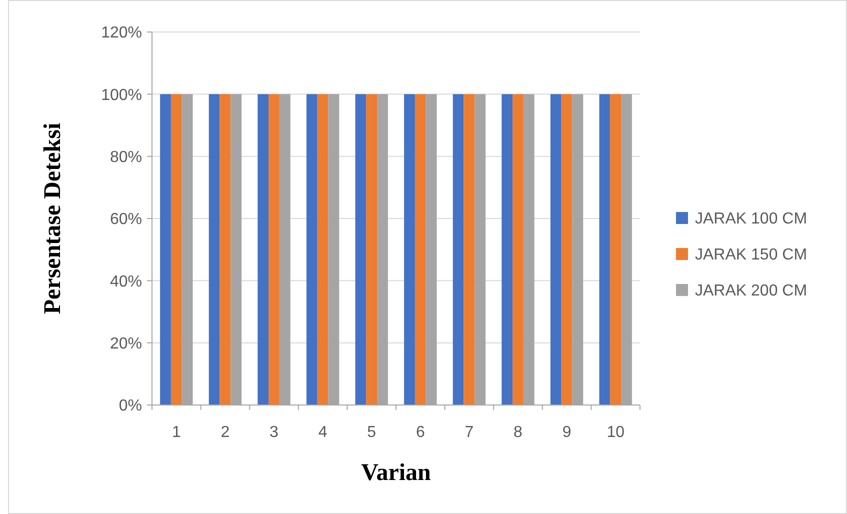 The height and width of the screenshot is (514, 847). Describe the element at coordinates (751, 219) in the screenshot. I see `legend-label: JARAK 100 CM` at that location.